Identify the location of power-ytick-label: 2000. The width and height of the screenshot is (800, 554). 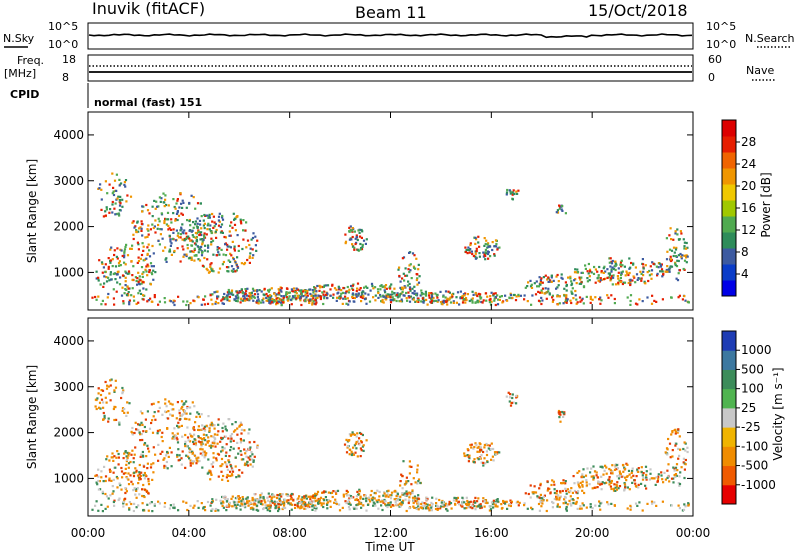
(68, 227).